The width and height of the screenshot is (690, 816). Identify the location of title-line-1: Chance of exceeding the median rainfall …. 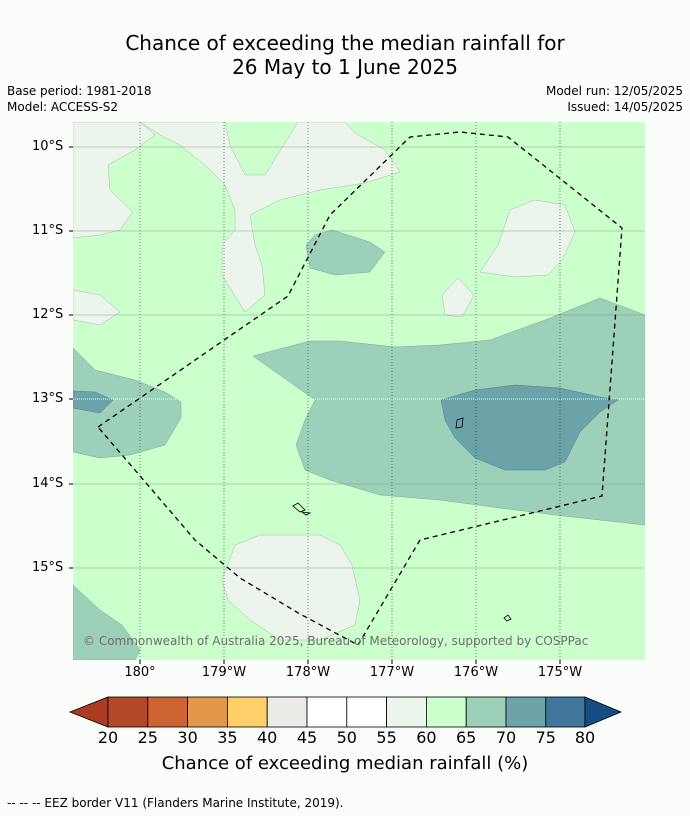
(345, 43).